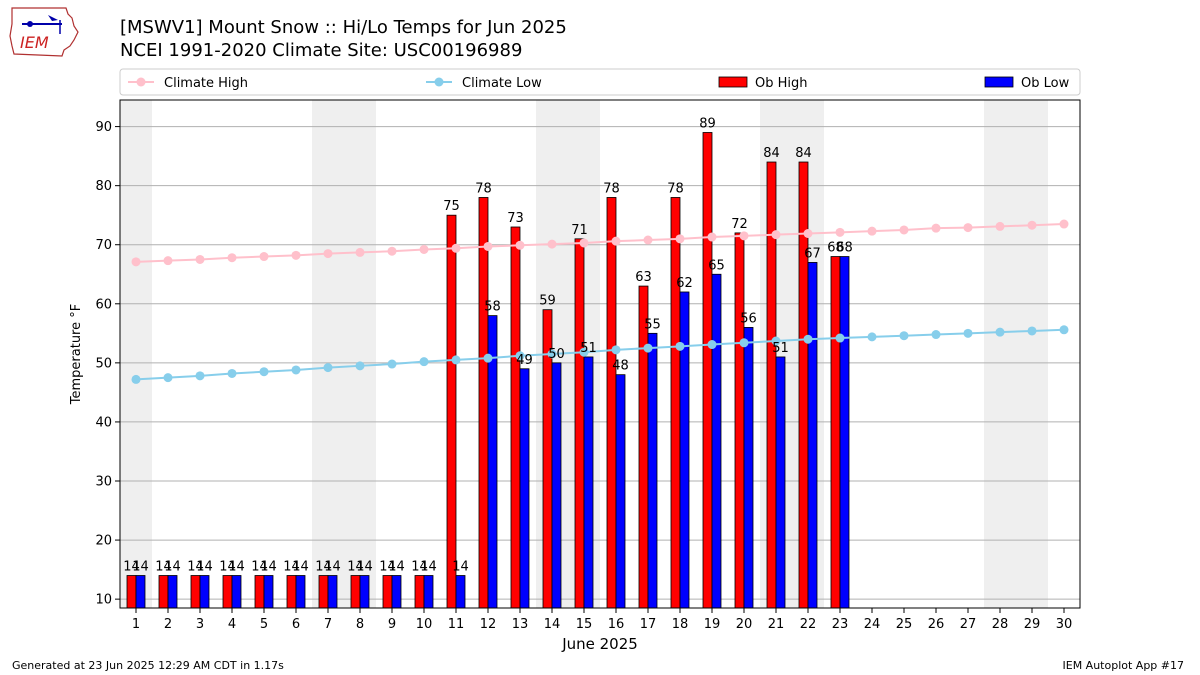  What do you see at coordinates (1123, 665) in the screenshot?
I see `footer-app: IEM Autoplot App #17` at bounding box center [1123, 665].